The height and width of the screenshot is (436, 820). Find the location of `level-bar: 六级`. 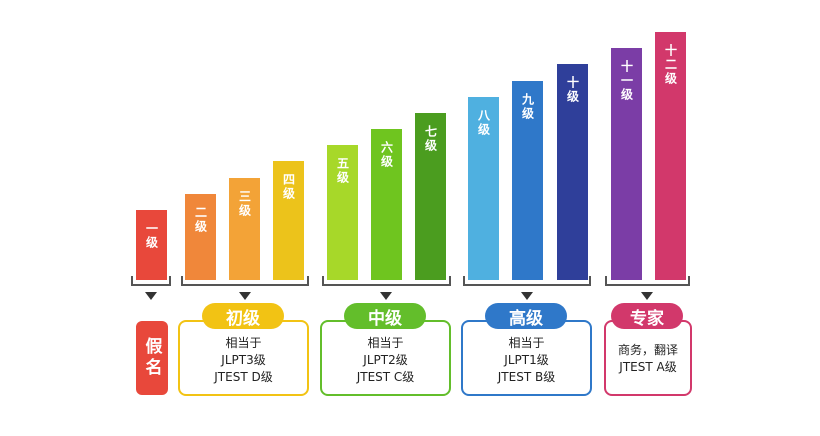

level-bar: 六级 is located at coordinates (386, 204).